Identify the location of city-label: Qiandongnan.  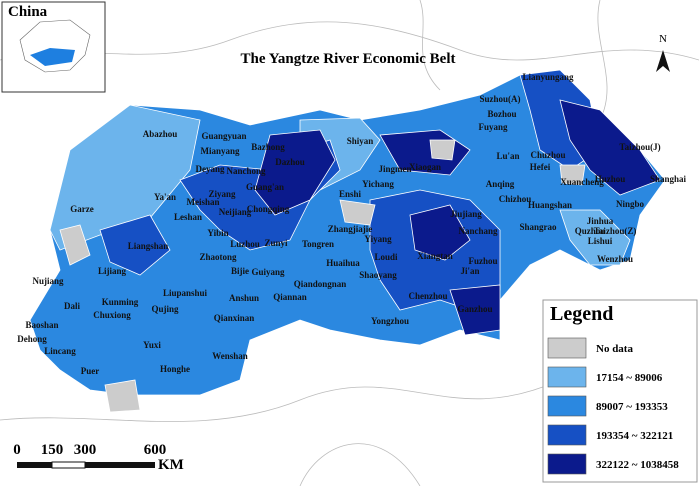
(320, 284).